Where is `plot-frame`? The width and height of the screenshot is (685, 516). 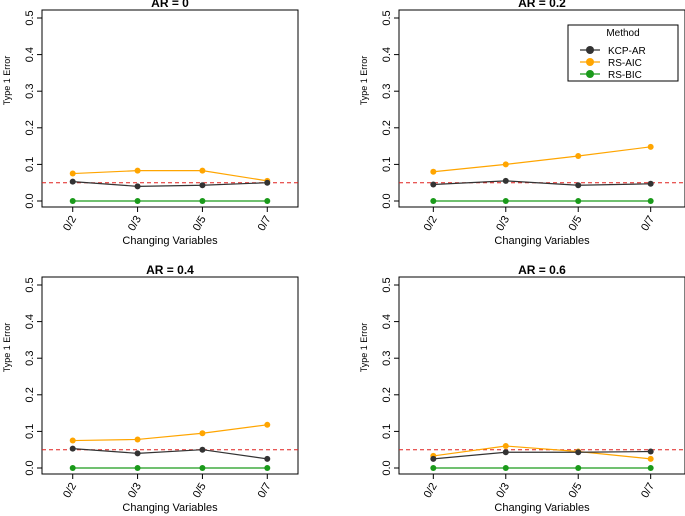
plot-frame is located at coordinates (170, 108).